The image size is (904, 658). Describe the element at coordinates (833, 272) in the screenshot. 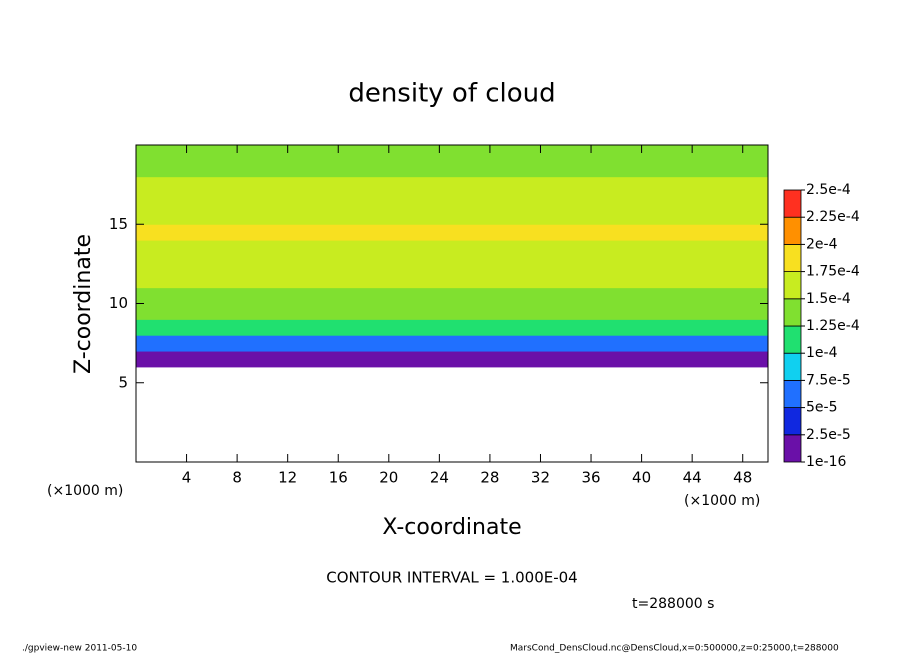

I see `colorbar-label: 1.75e-4` at that location.